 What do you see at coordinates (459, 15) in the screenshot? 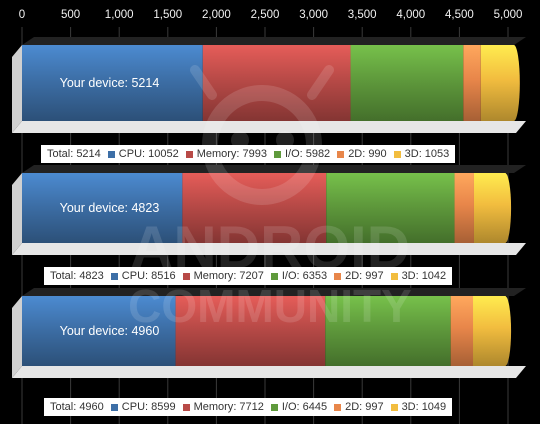
I see `x-tick-label: 4,500` at bounding box center [459, 15].